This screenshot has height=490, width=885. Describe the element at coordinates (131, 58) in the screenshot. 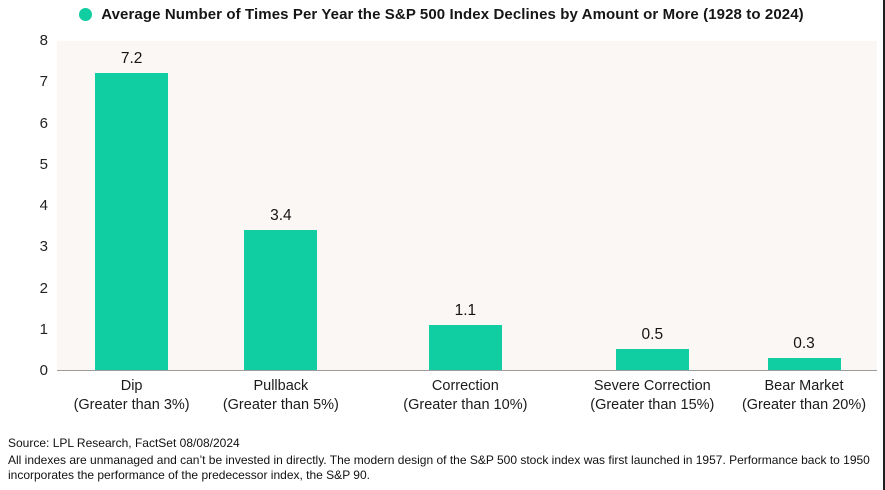

I see `bar-value-label: 7.2` at that location.